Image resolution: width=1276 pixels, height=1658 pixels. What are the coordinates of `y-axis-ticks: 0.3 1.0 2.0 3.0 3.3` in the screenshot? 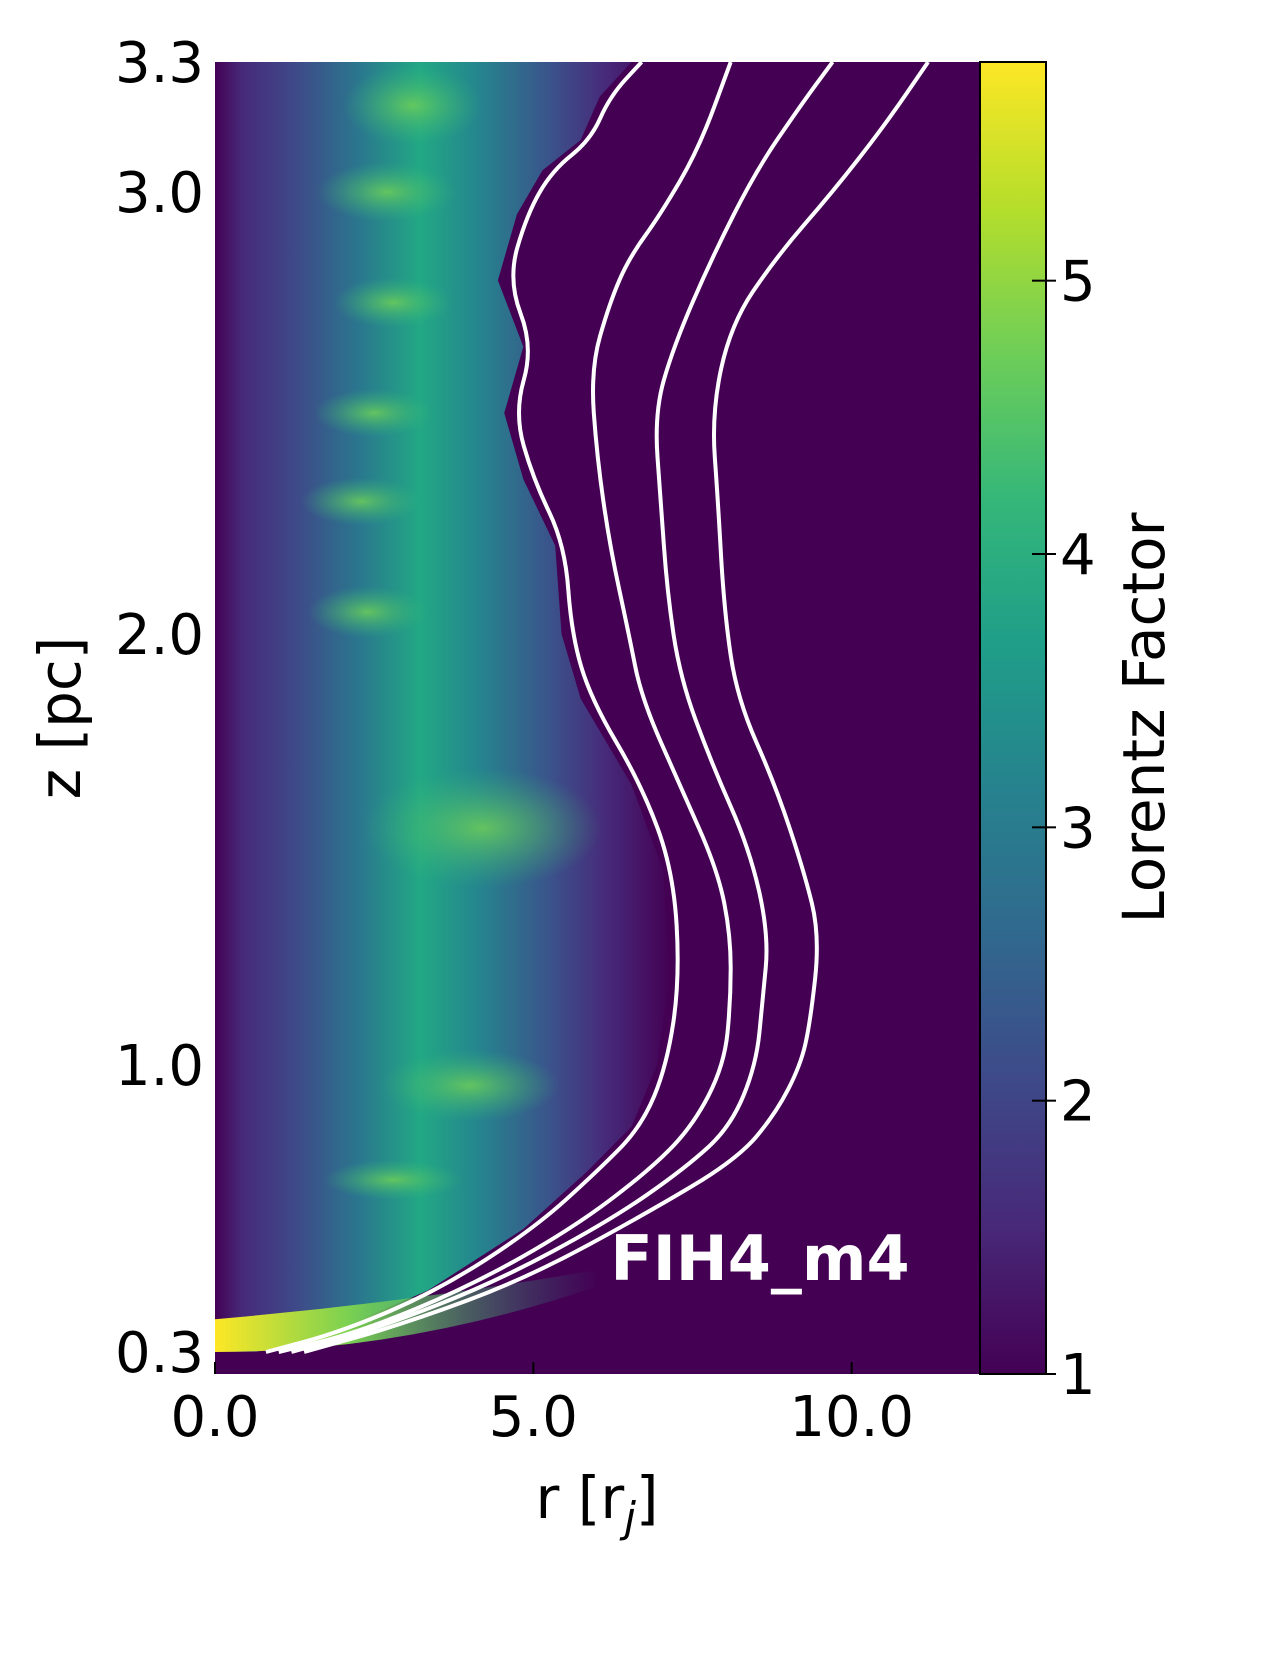 It's located at (159, 708).